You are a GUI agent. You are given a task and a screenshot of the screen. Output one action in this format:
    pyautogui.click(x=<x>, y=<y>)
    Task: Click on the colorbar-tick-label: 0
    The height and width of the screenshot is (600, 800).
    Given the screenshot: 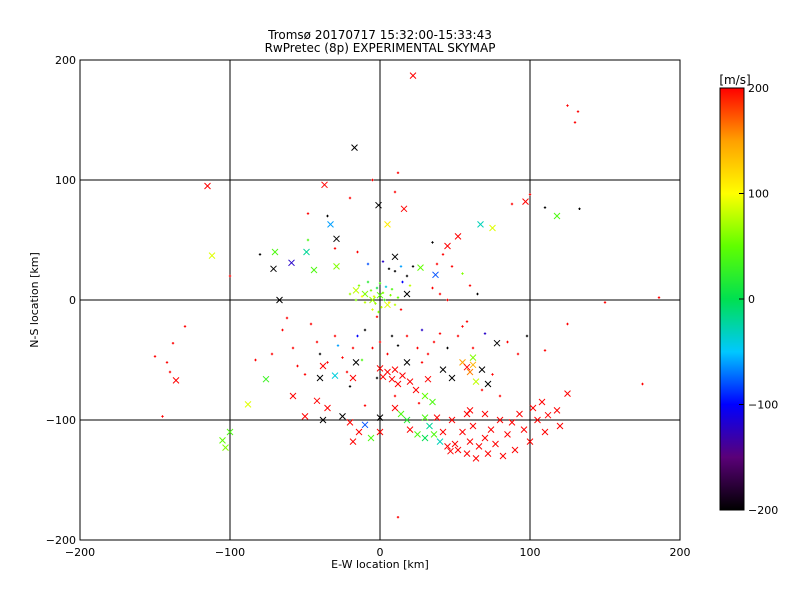 What is the action you would take?
    pyautogui.click(x=751, y=299)
    